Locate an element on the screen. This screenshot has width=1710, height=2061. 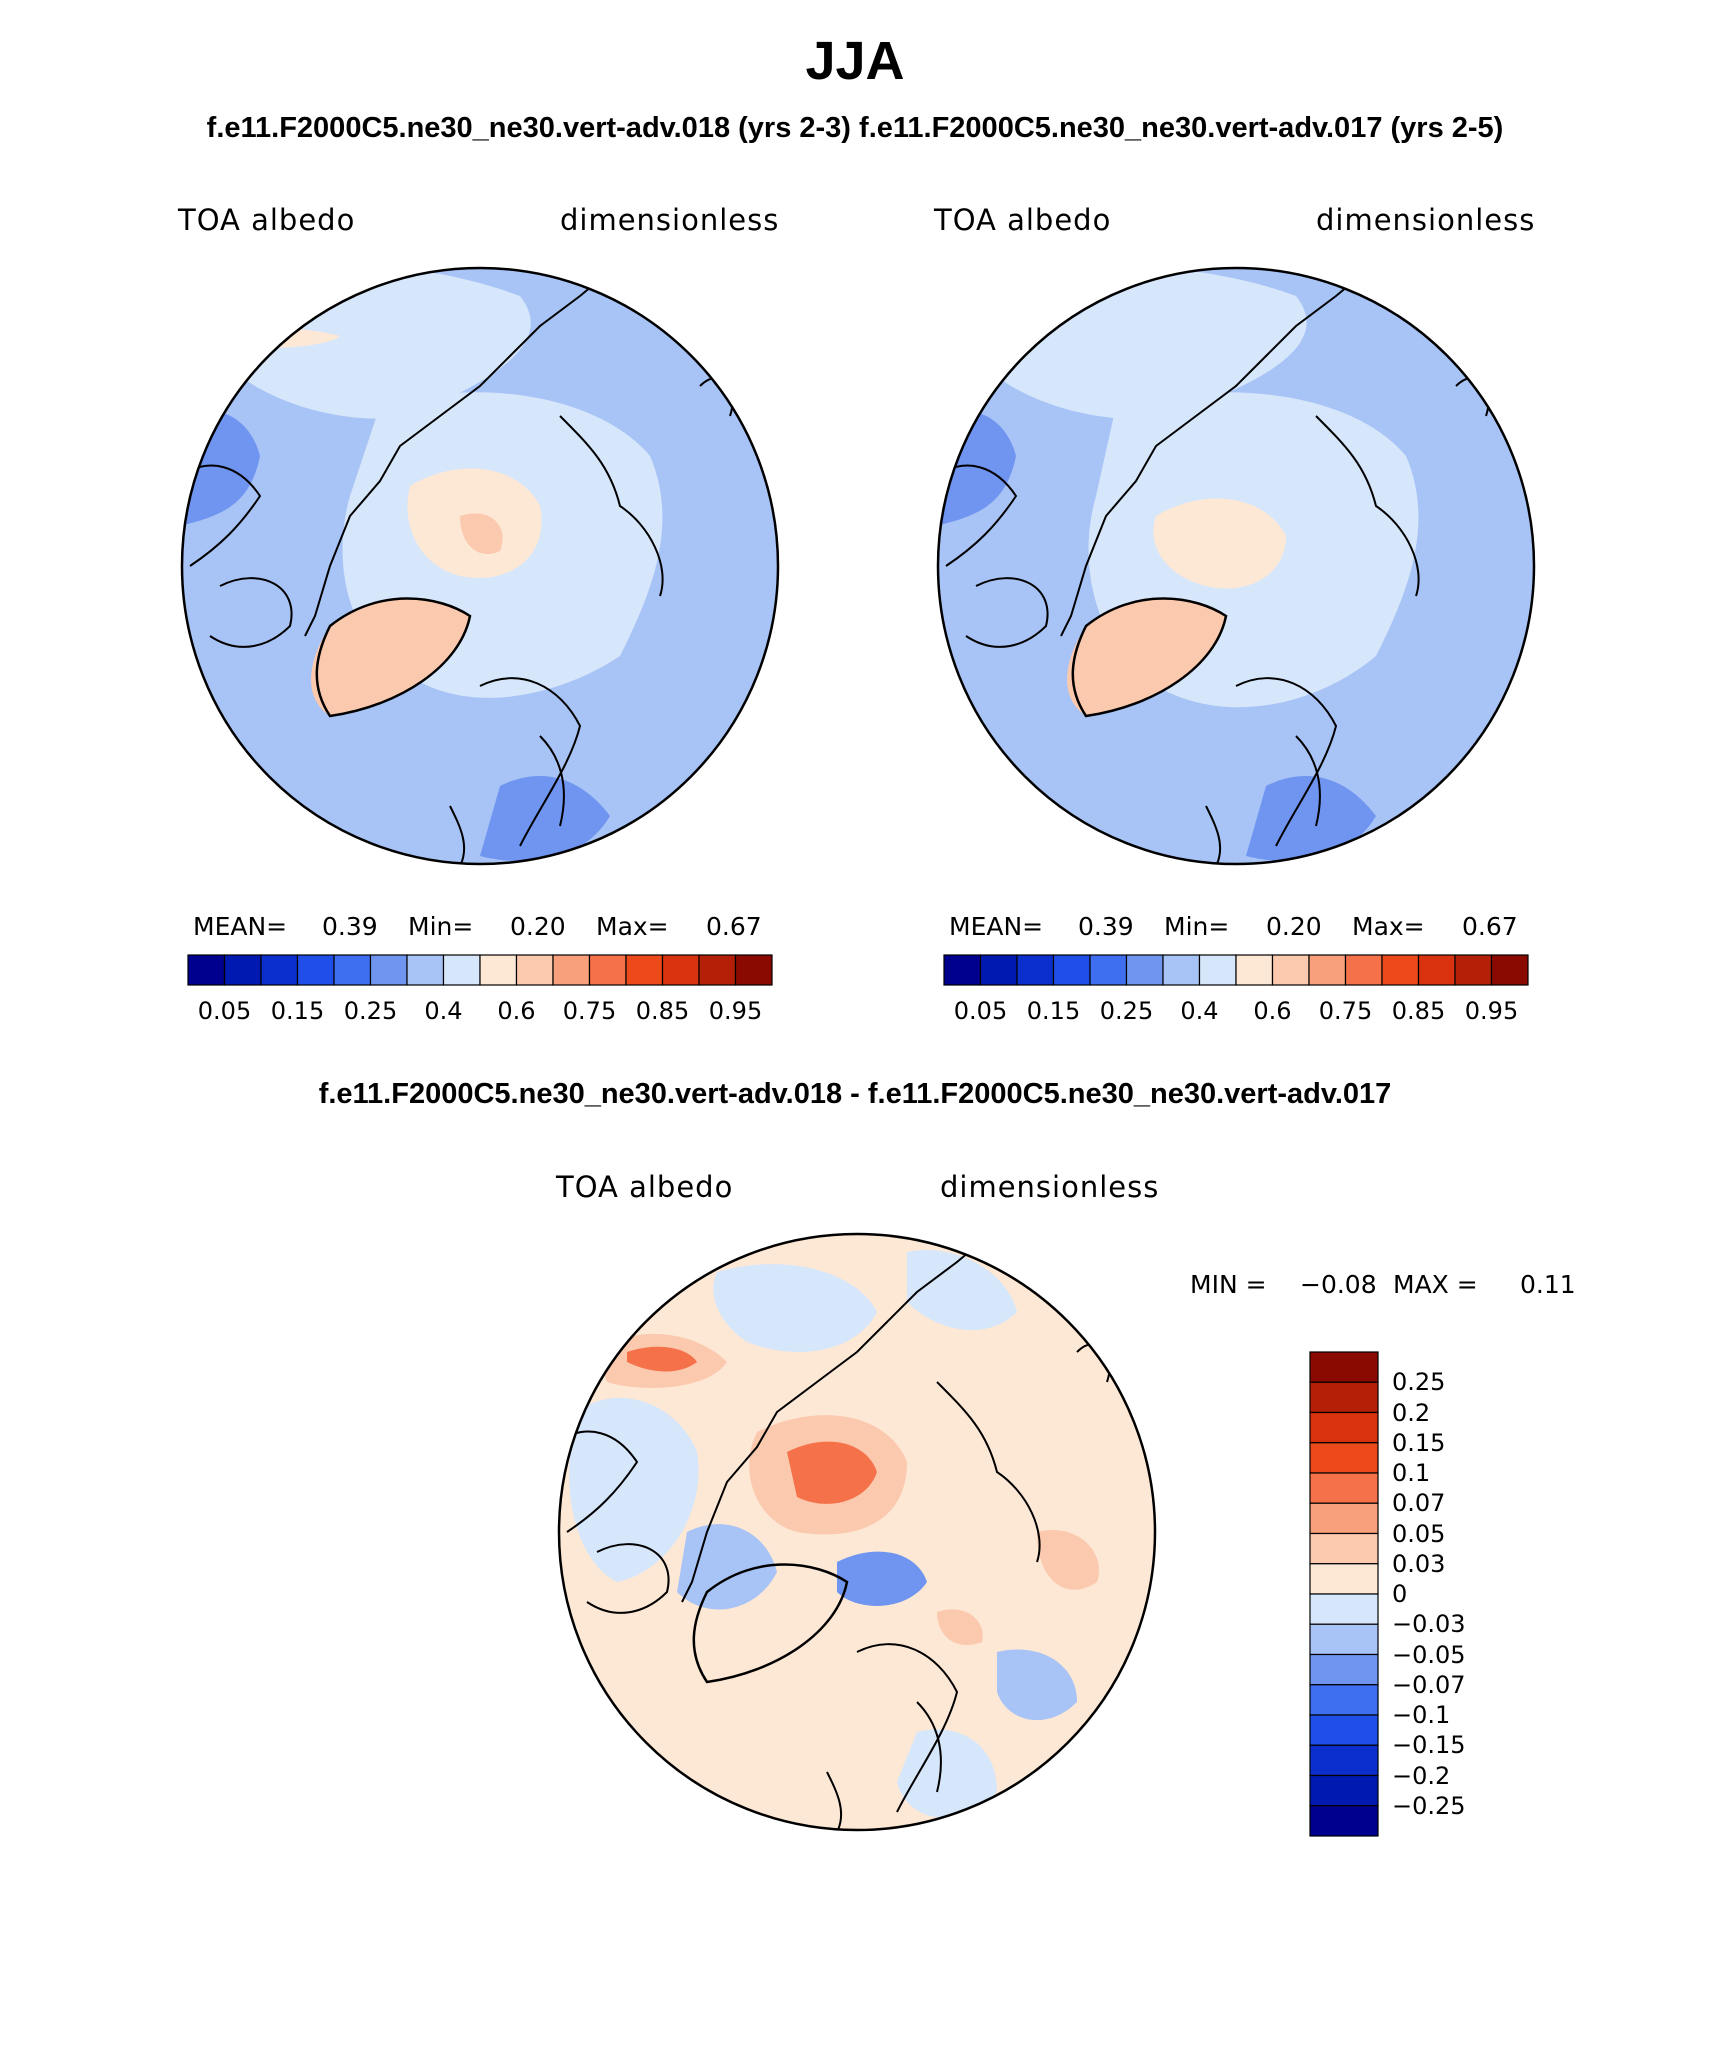
right-colorbar-tick-label: 0.25 is located at coordinates (1126, 1011).